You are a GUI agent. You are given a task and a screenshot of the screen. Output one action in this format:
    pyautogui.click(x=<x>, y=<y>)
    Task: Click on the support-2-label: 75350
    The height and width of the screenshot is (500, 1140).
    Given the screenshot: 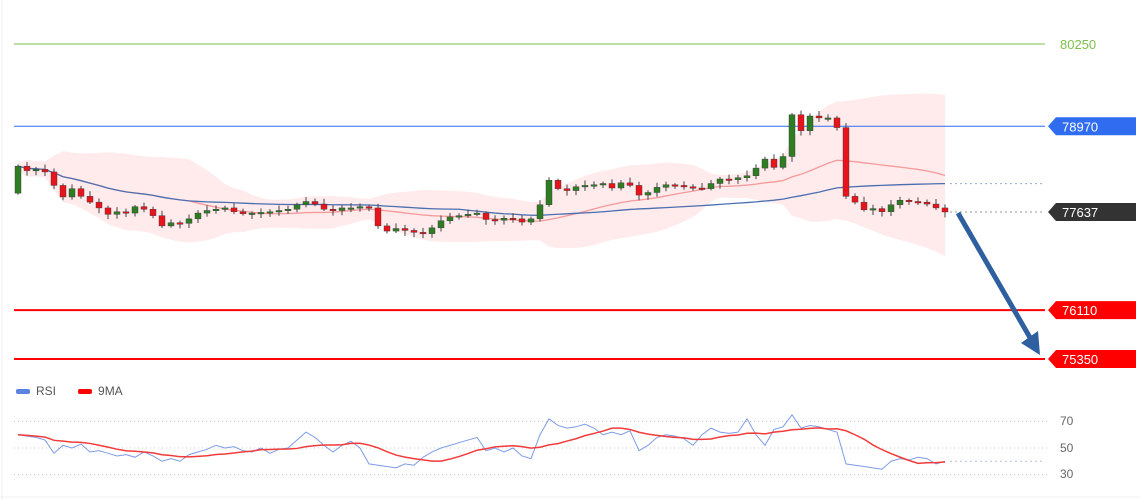 What is the action you would take?
    pyautogui.click(x=1080, y=359)
    